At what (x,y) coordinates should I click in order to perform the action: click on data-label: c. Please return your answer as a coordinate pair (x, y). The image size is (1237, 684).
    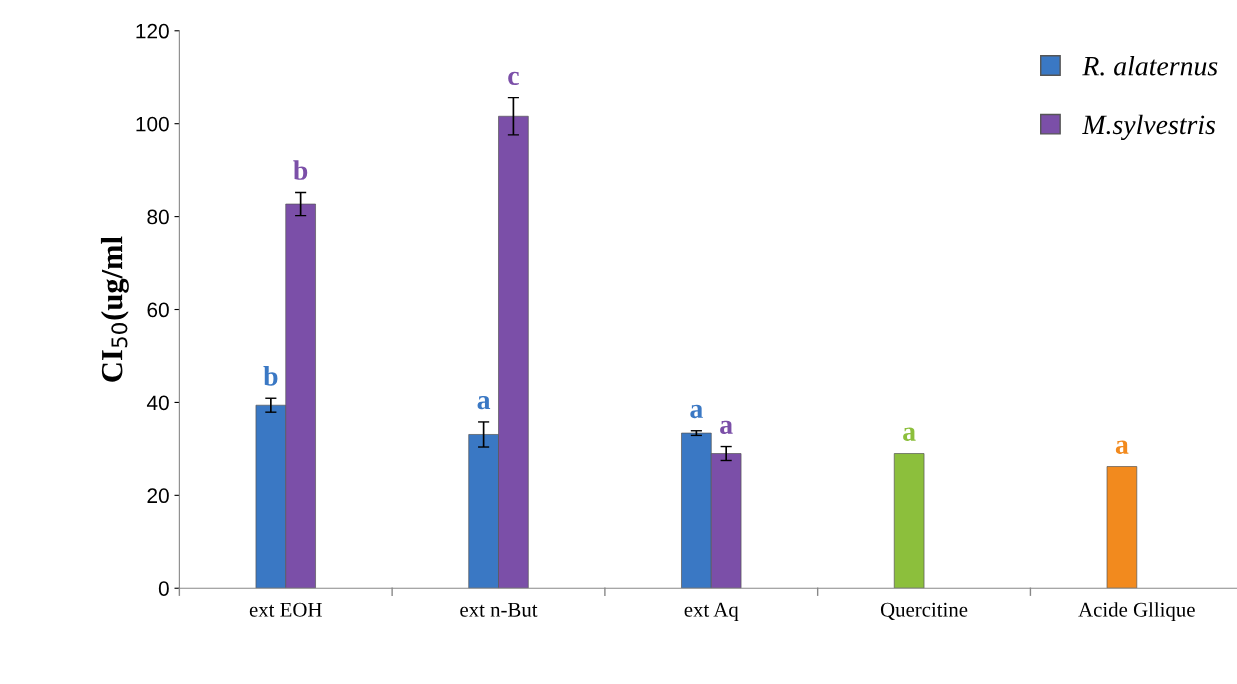
    Looking at the image, I should click on (513, 78).